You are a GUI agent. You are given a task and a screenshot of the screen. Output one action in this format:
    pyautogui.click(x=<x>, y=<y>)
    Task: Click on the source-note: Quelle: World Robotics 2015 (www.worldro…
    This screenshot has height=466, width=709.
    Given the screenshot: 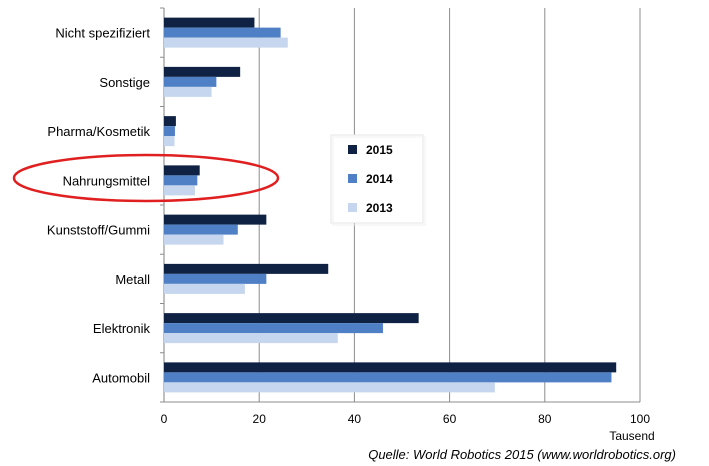 What is the action you would take?
    pyautogui.click(x=522, y=454)
    